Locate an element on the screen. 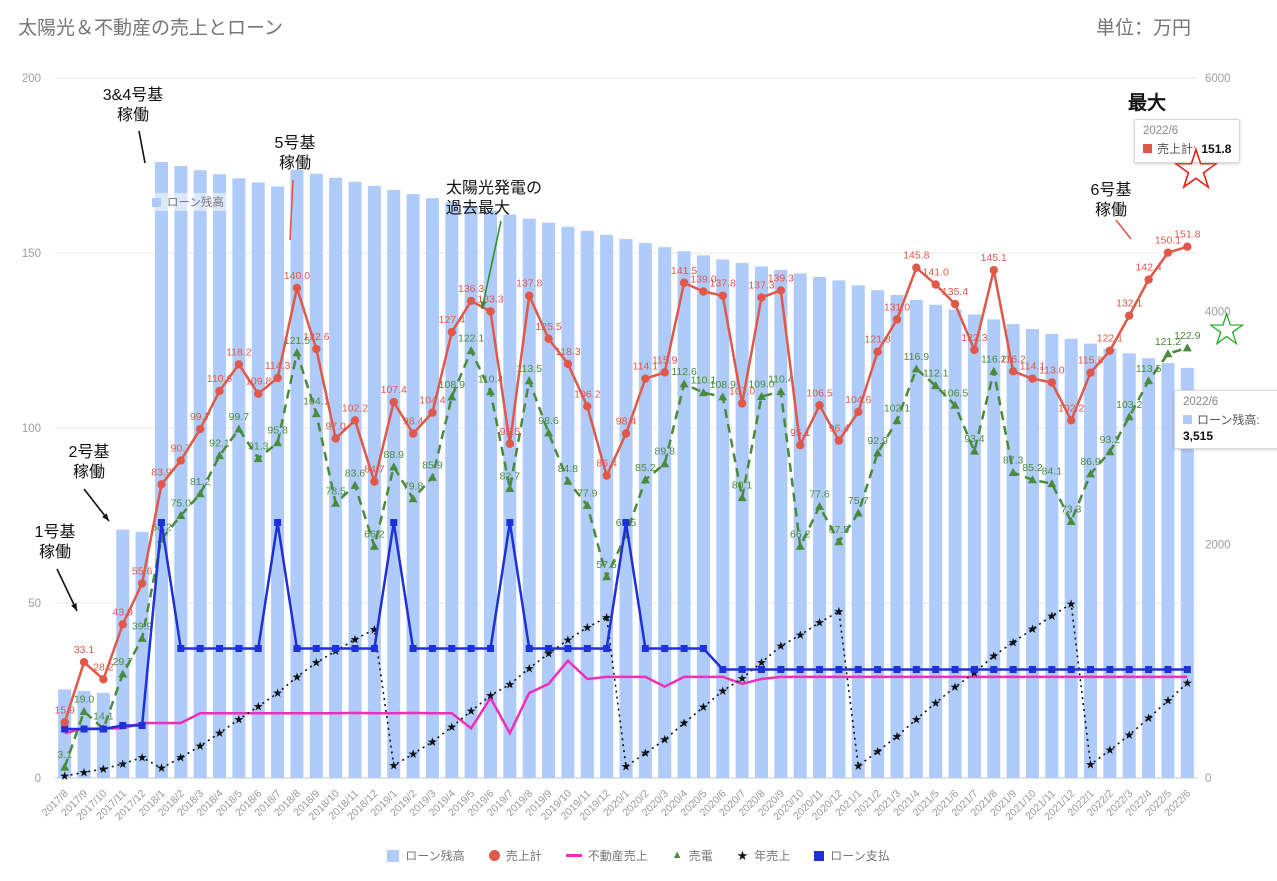  svg-text: 121.2 is located at coordinates (1168, 342).